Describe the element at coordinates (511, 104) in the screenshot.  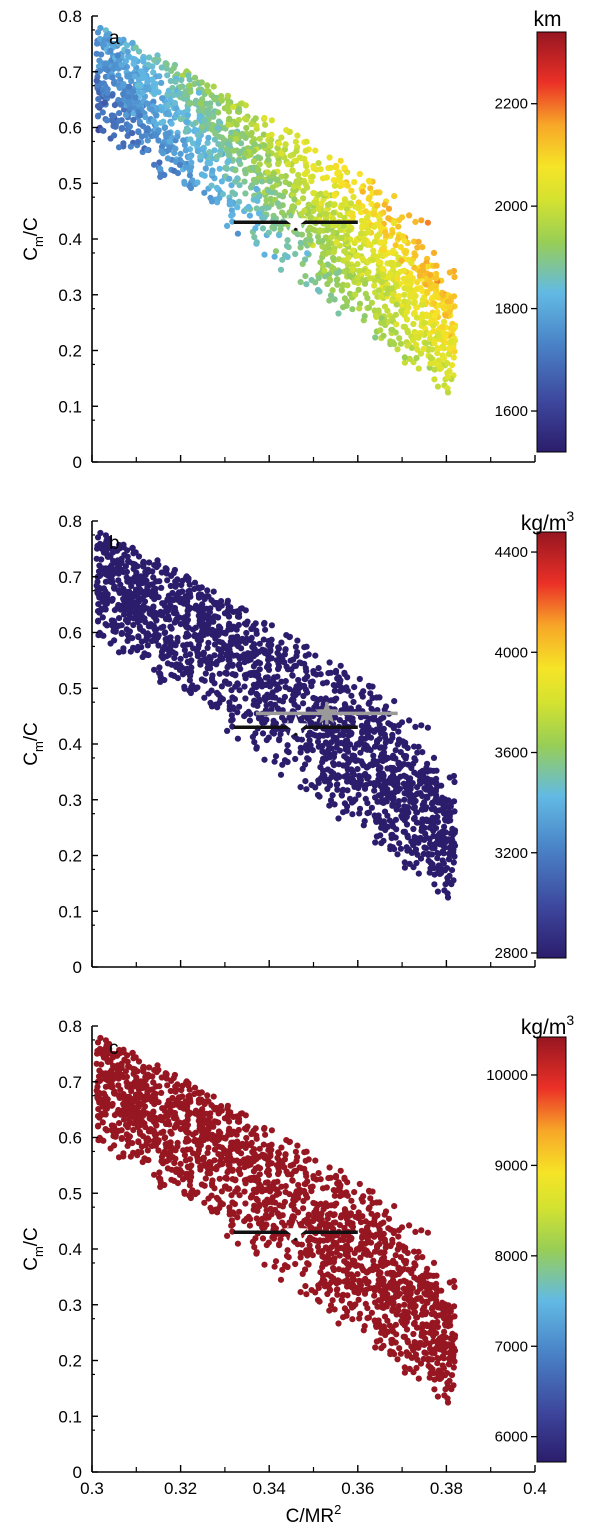
I see `colorbar-tick-label: 2200` at that location.